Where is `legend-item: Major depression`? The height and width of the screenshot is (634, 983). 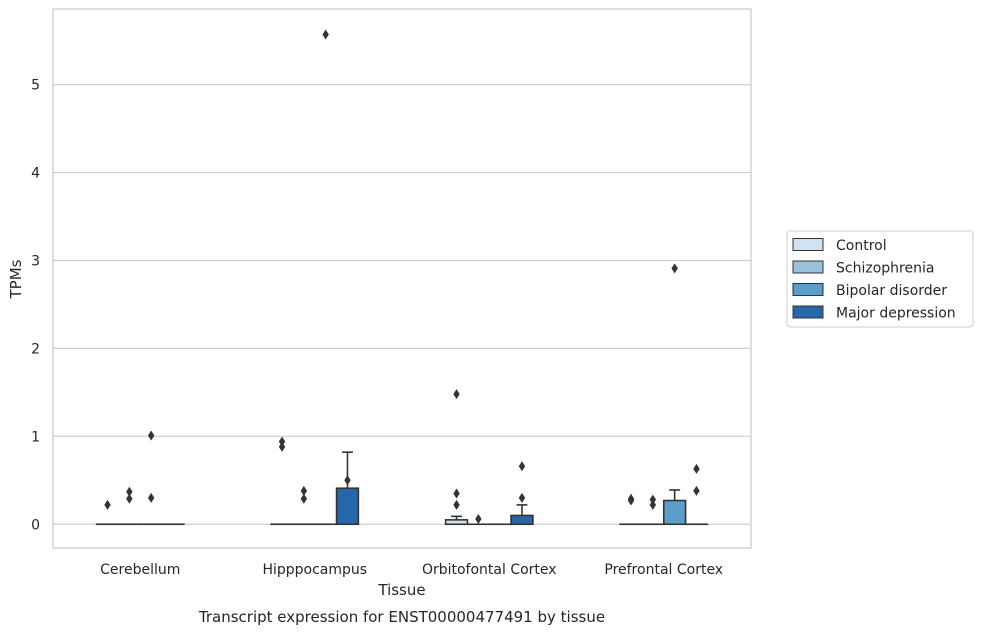
legend-item: Major depression is located at coordinates (874, 313).